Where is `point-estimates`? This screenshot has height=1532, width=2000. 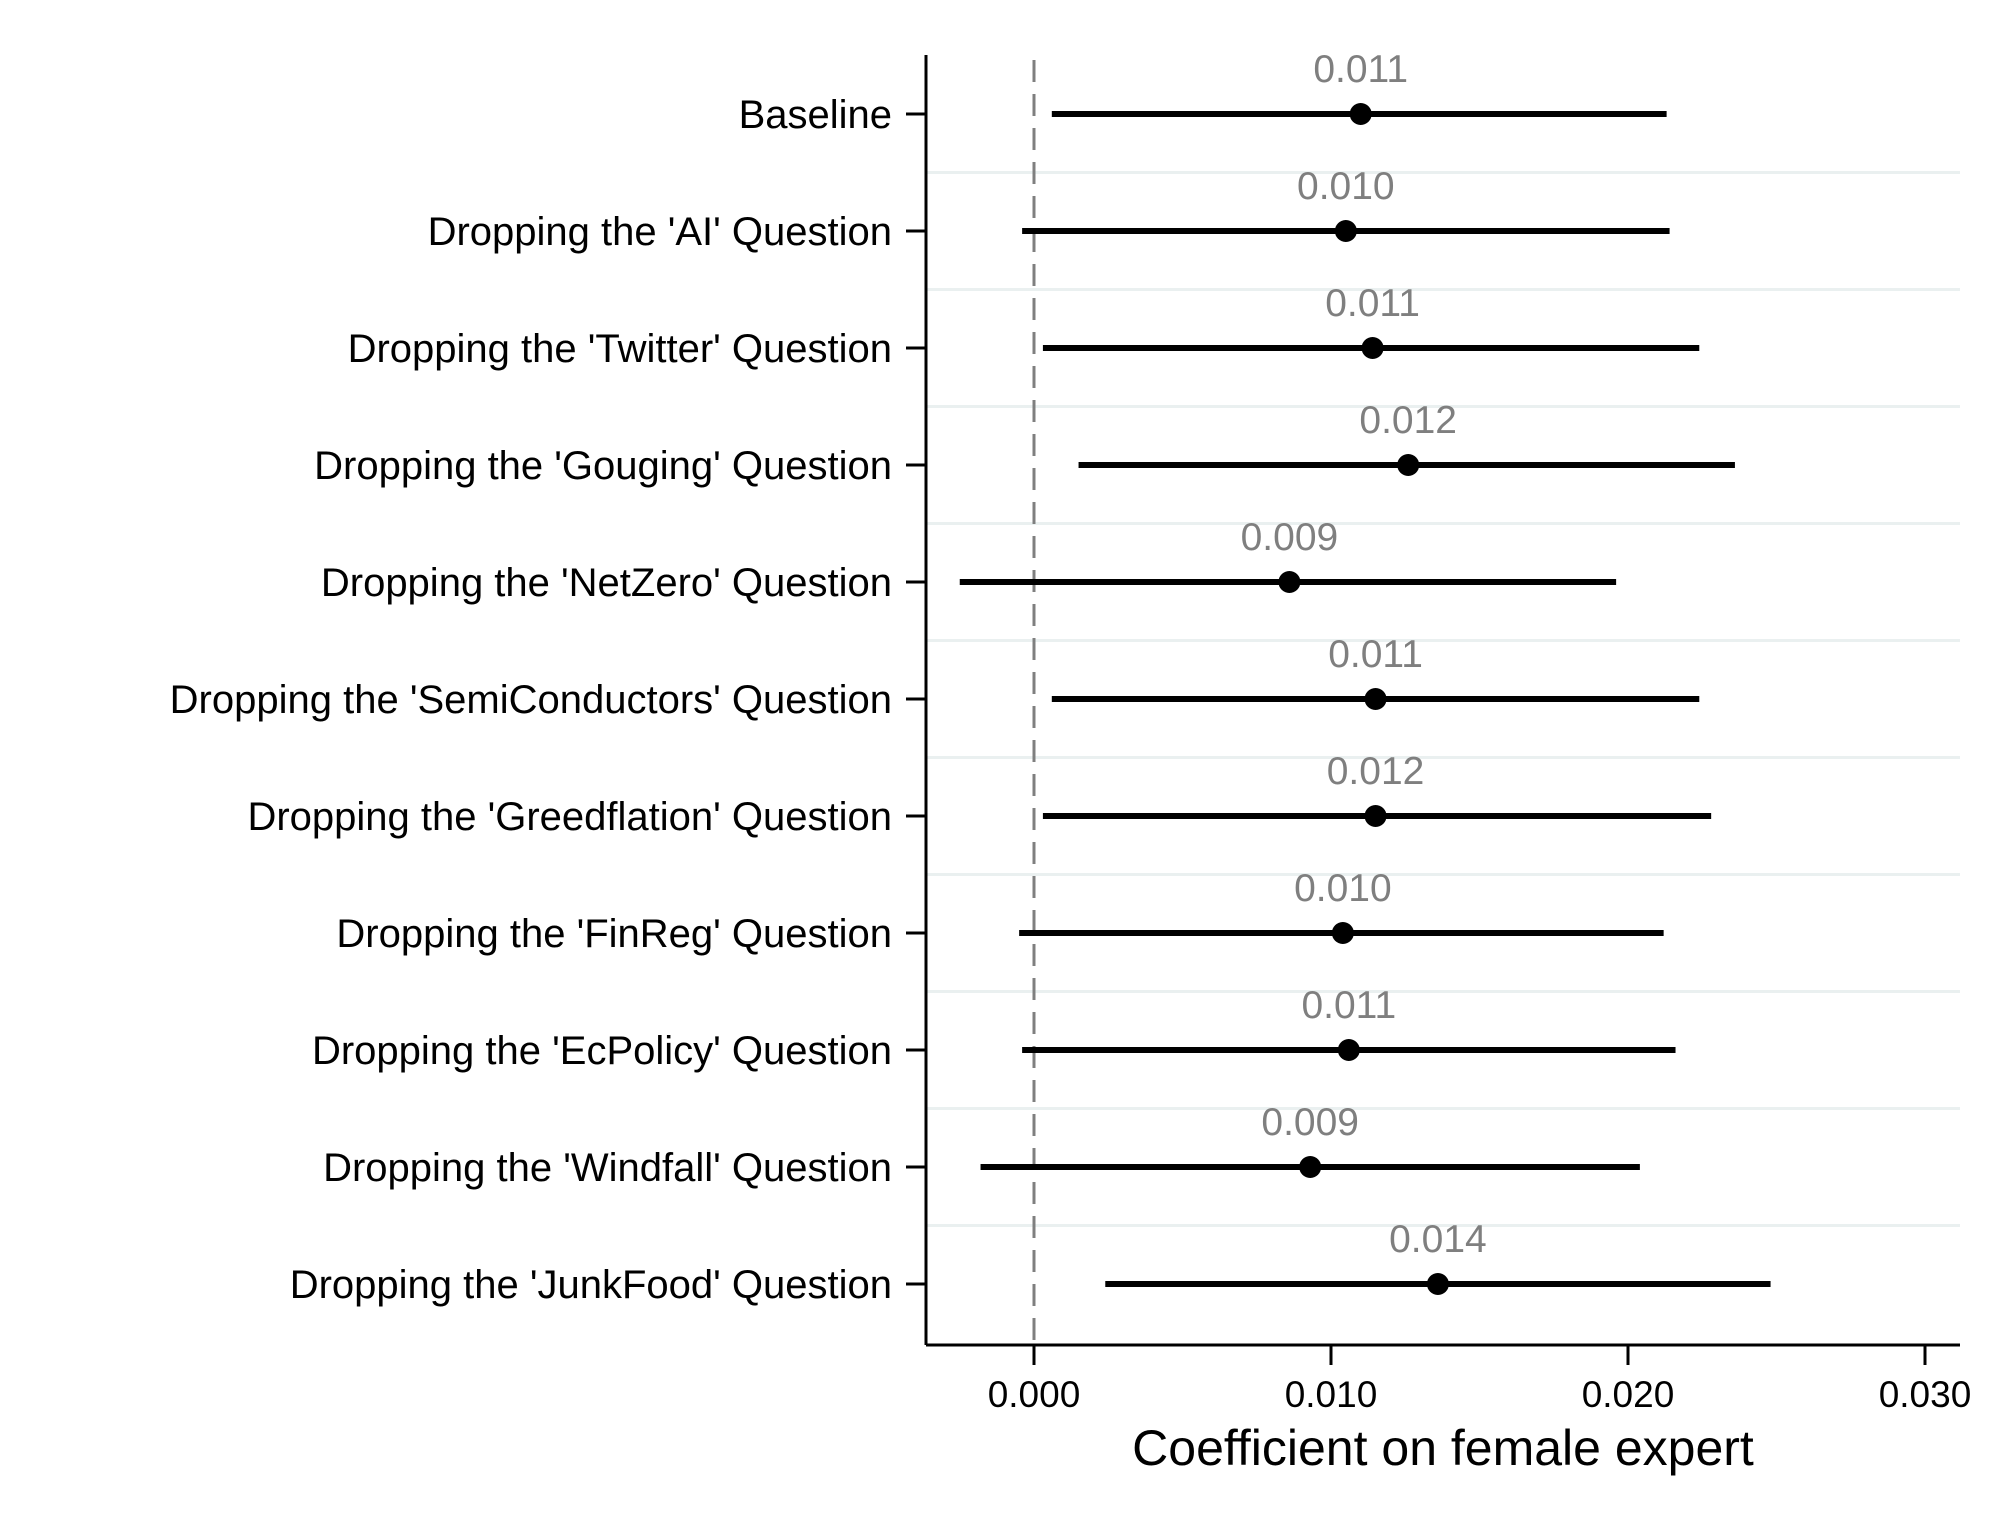 point-estimates is located at coordinates (1363, 699).